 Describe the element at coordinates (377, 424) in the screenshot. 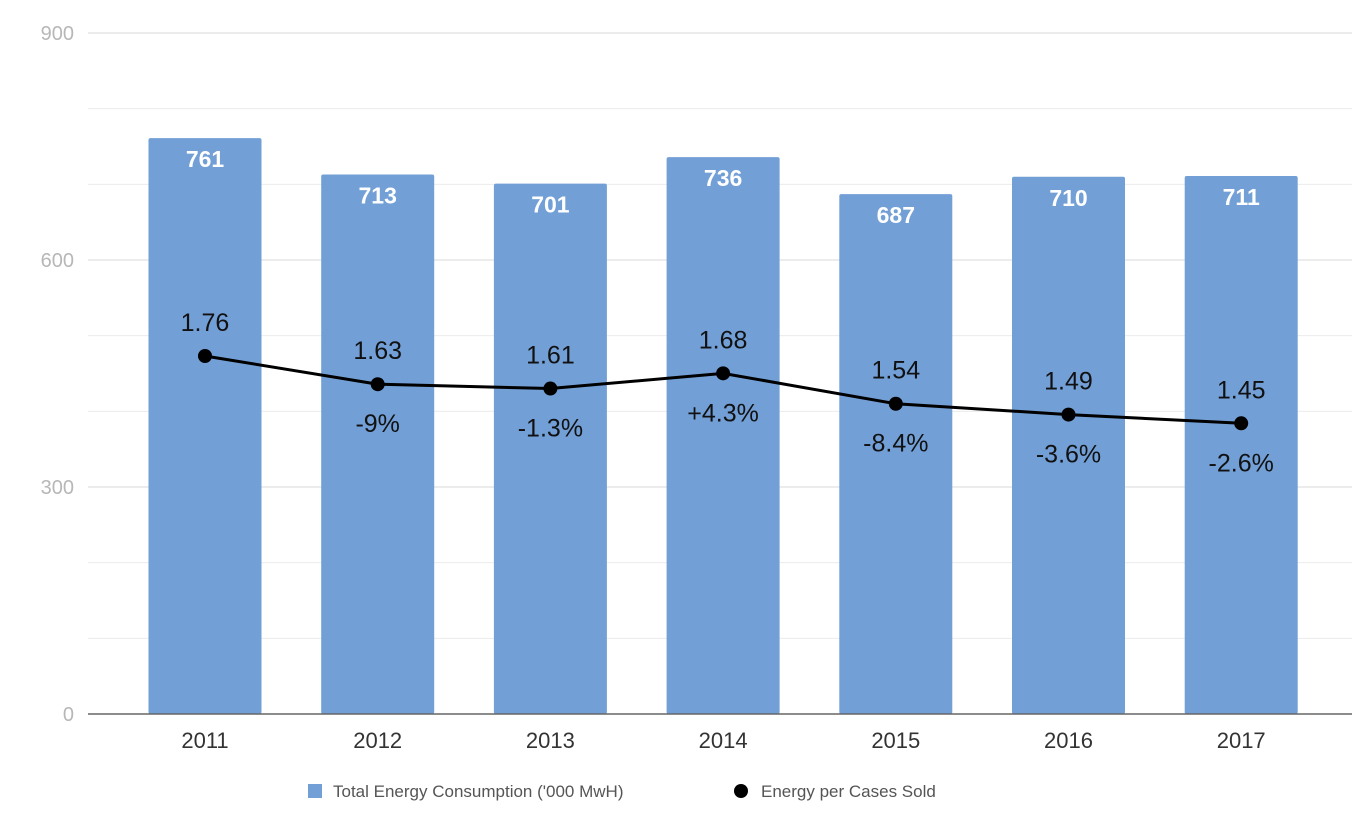

I see `line-change-label: -9%` at that location.